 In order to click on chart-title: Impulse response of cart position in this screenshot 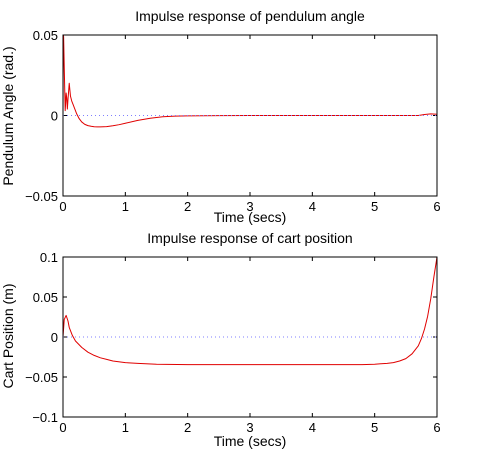, I will do `click(249, 238)`.